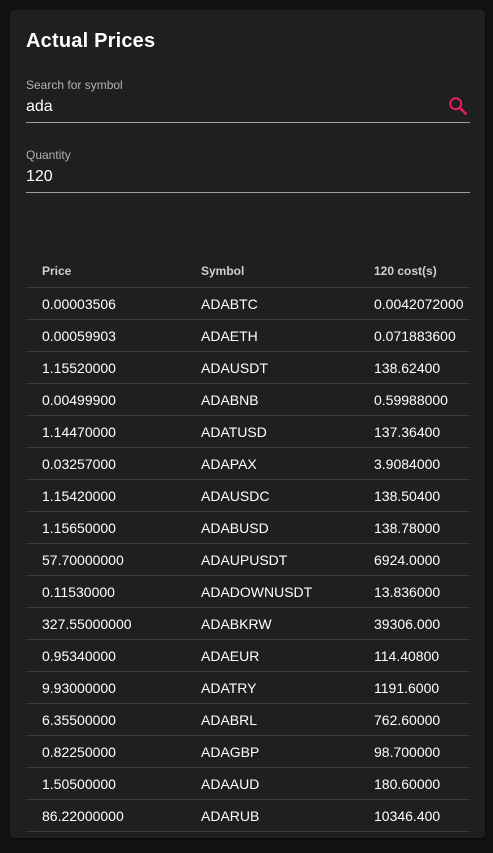 The width and height of the screenshot is (493, 853). I want to click on symbol-cell: ADAPAX, so click(271, 463).